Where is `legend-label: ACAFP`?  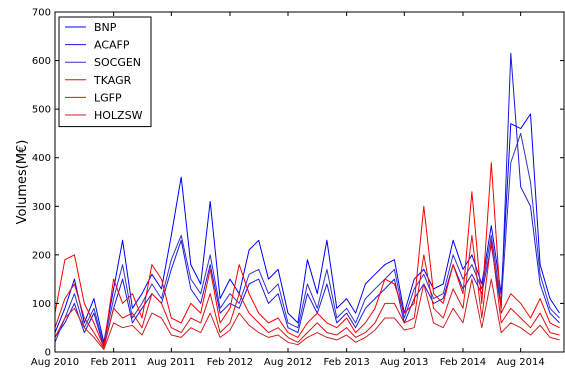 legend-label: ACAFP is located at coordinates (112, 45).